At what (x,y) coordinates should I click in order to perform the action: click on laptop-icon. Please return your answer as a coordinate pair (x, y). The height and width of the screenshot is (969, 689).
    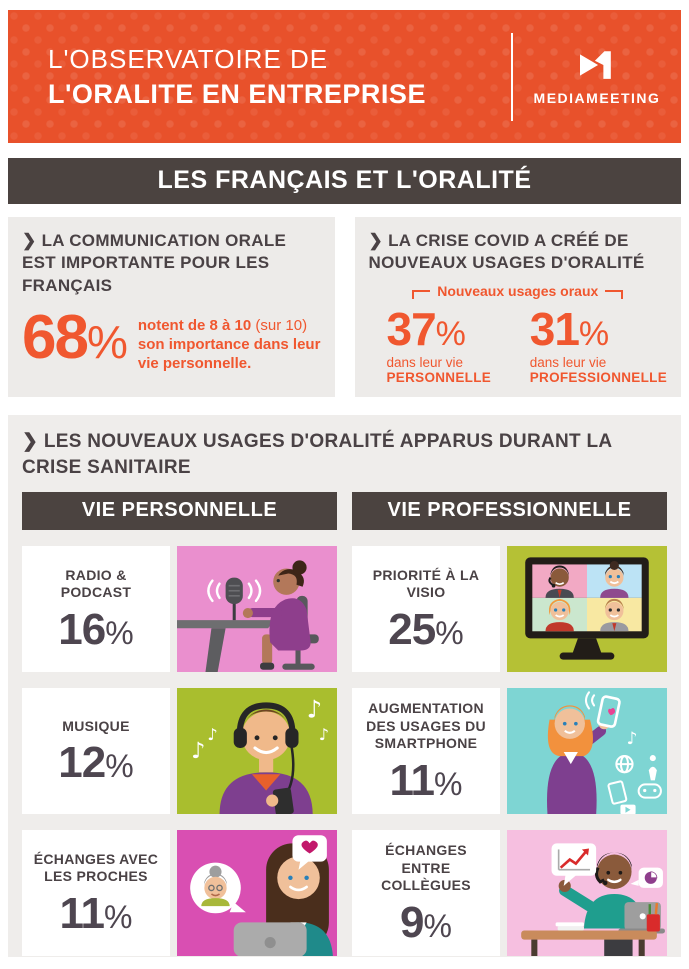
    Looking at the image, I should click on (270, 939).